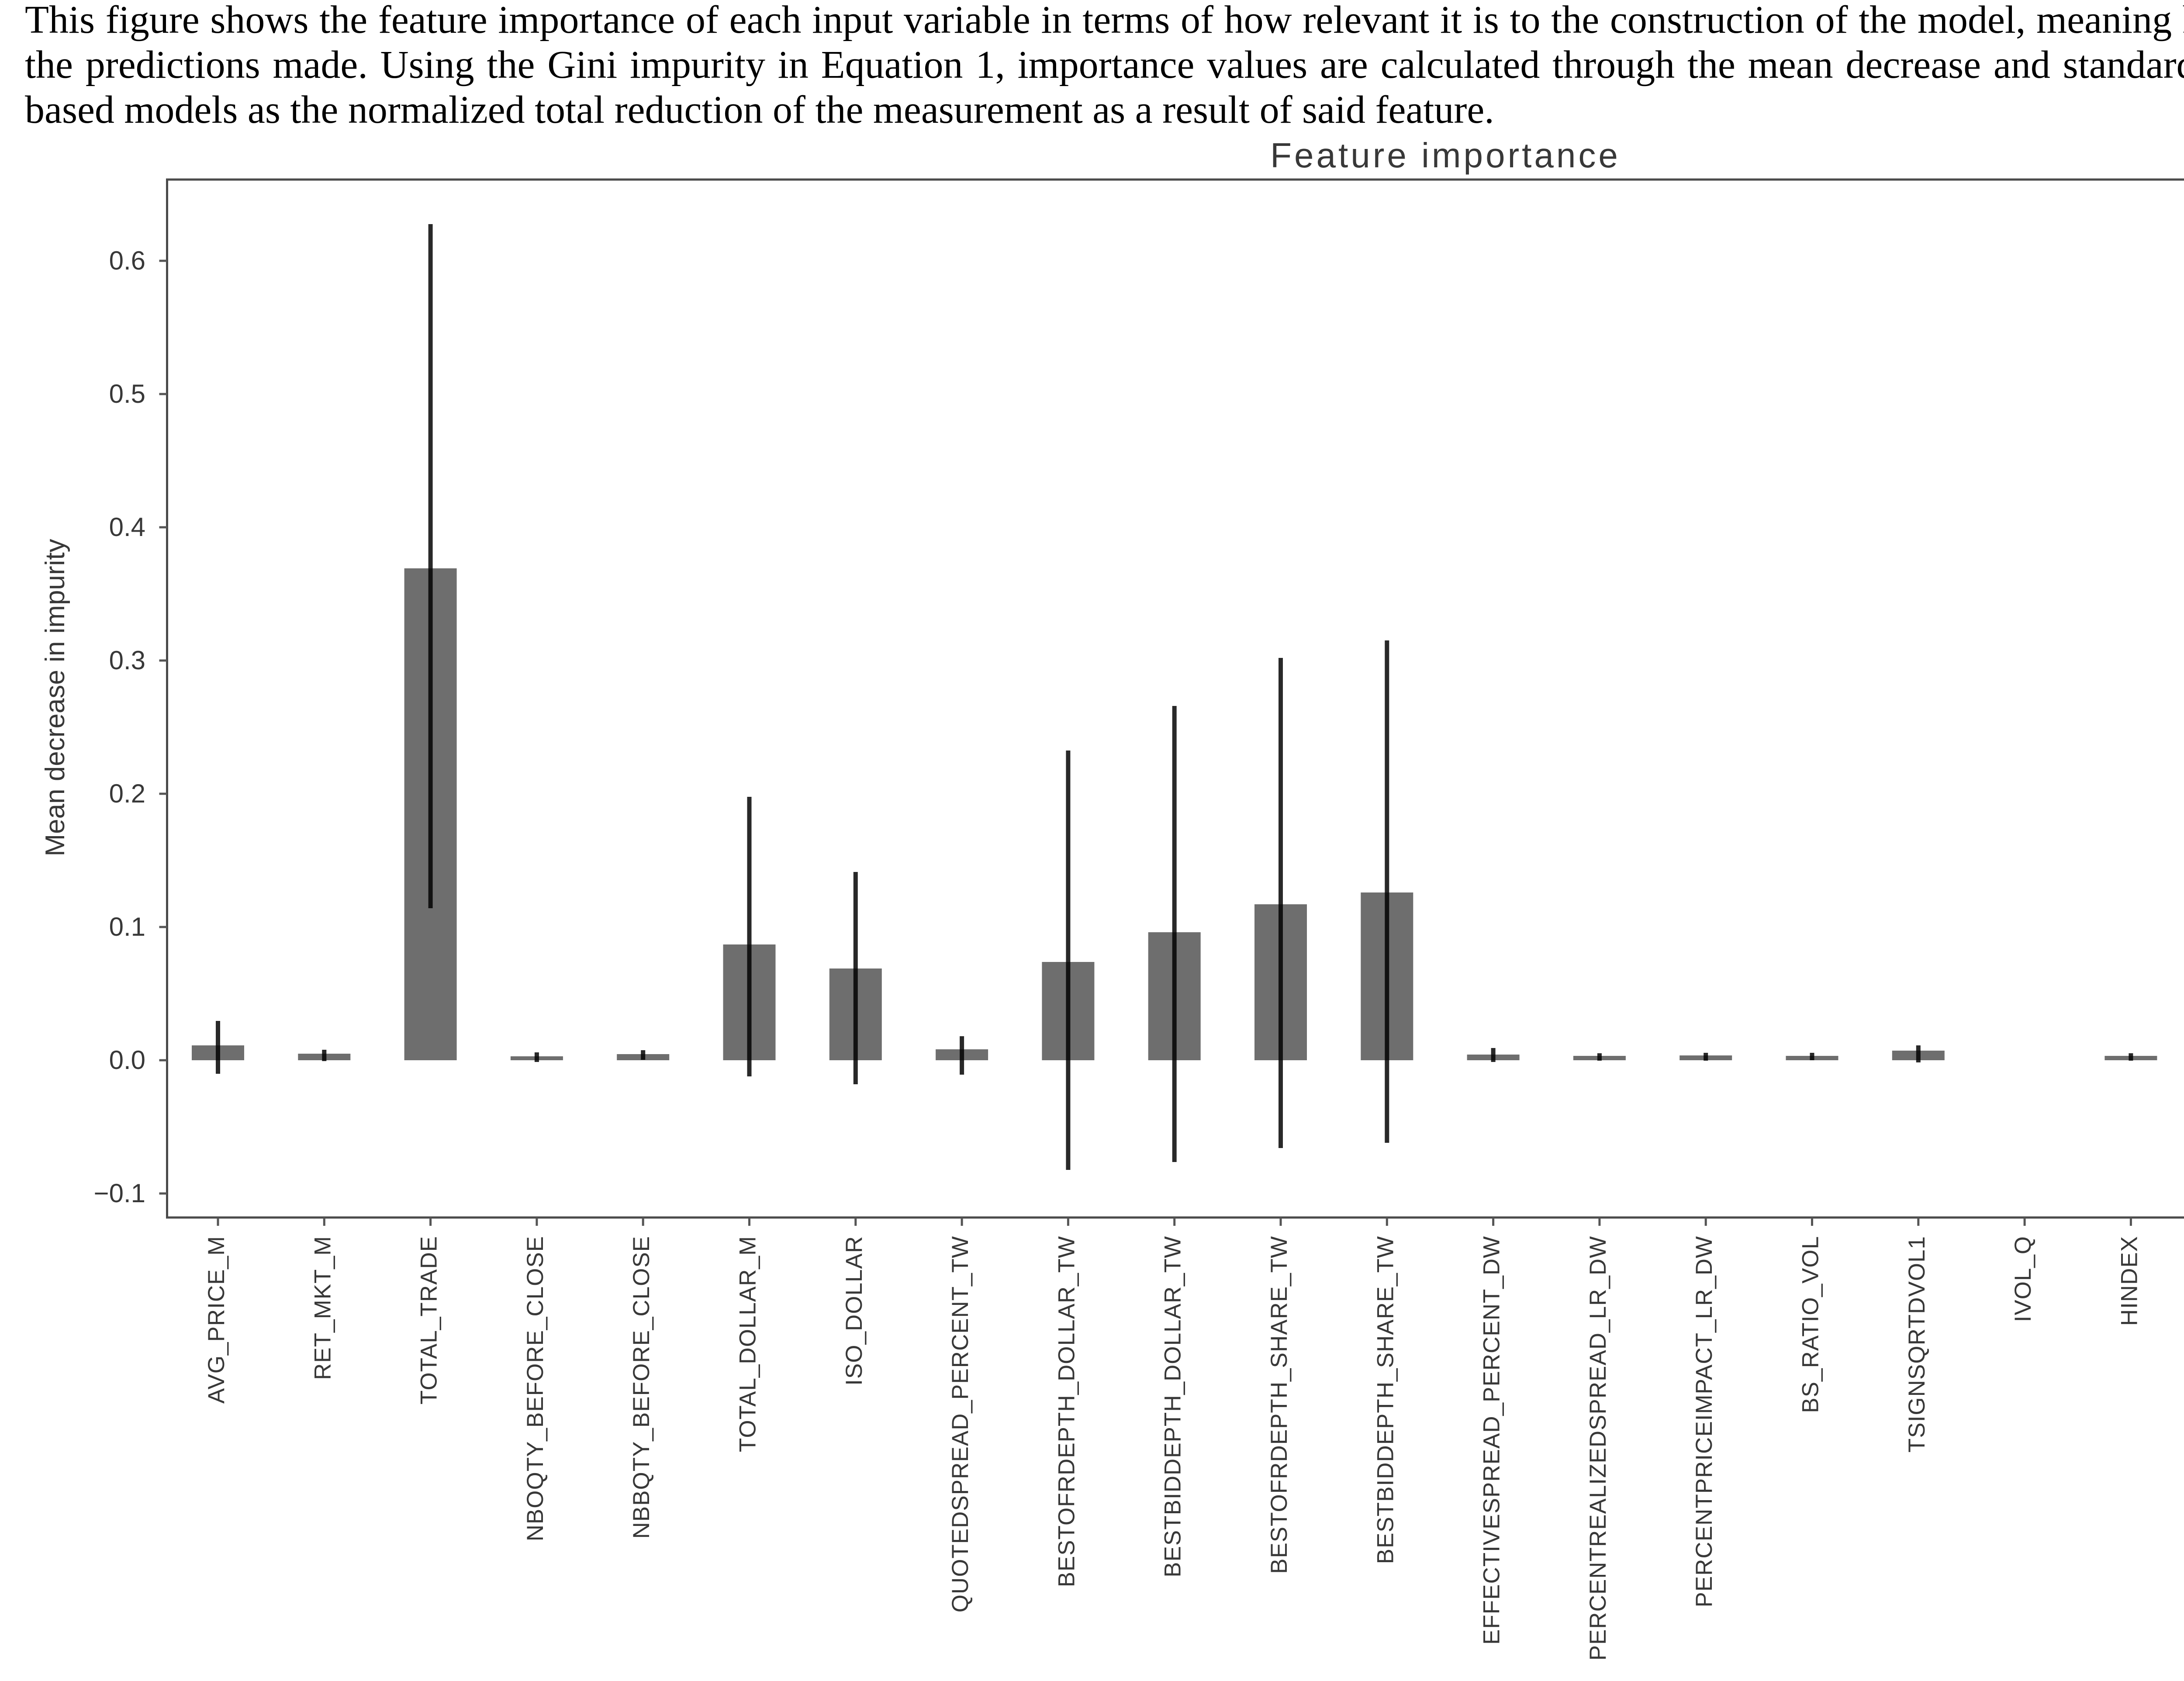 This screenshot has width=2184, height=1681. Describe the element at coordinates (127, 260) in the screenshot. I see `svg-text: 0.6` at that location.